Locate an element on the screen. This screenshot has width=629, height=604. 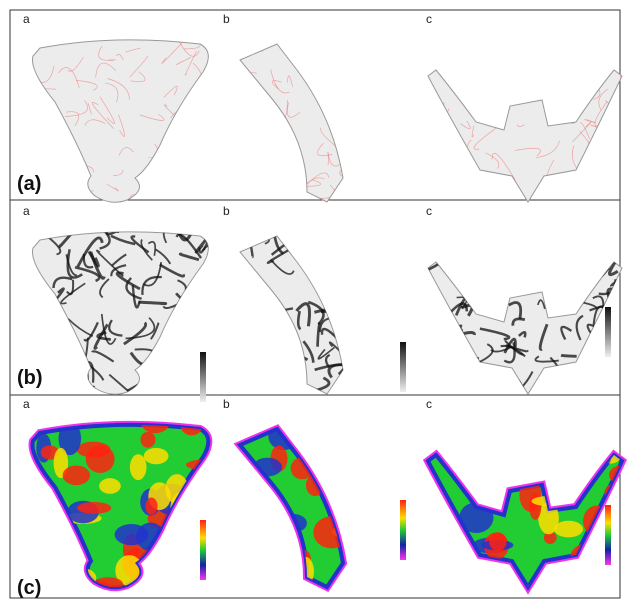
color-scale-bar is located at coordinates (608, 535).